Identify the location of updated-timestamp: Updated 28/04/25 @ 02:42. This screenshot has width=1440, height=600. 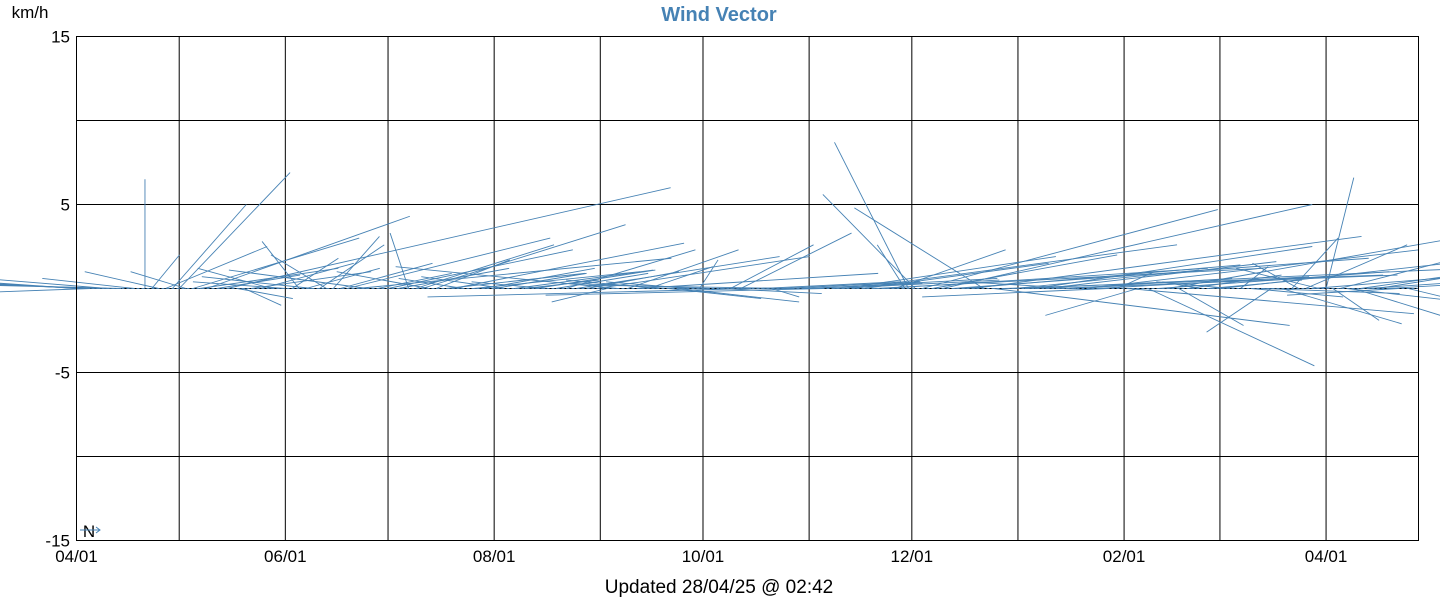
(719, 587).